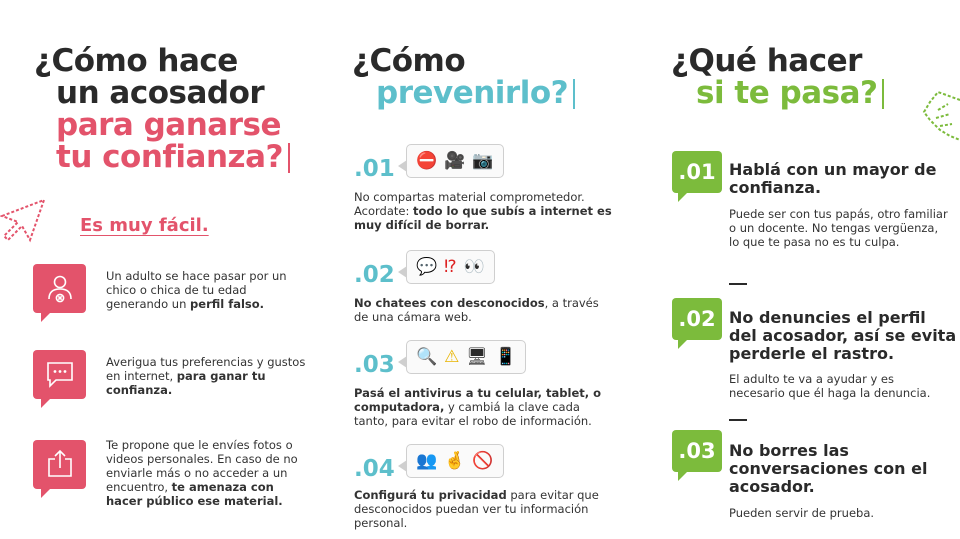 This screenshot has height=539, width=960. What do you see at coordinates (160, 93) in the screenshot?
I see `title-line: un acosador` at bounding box center [160, 93].